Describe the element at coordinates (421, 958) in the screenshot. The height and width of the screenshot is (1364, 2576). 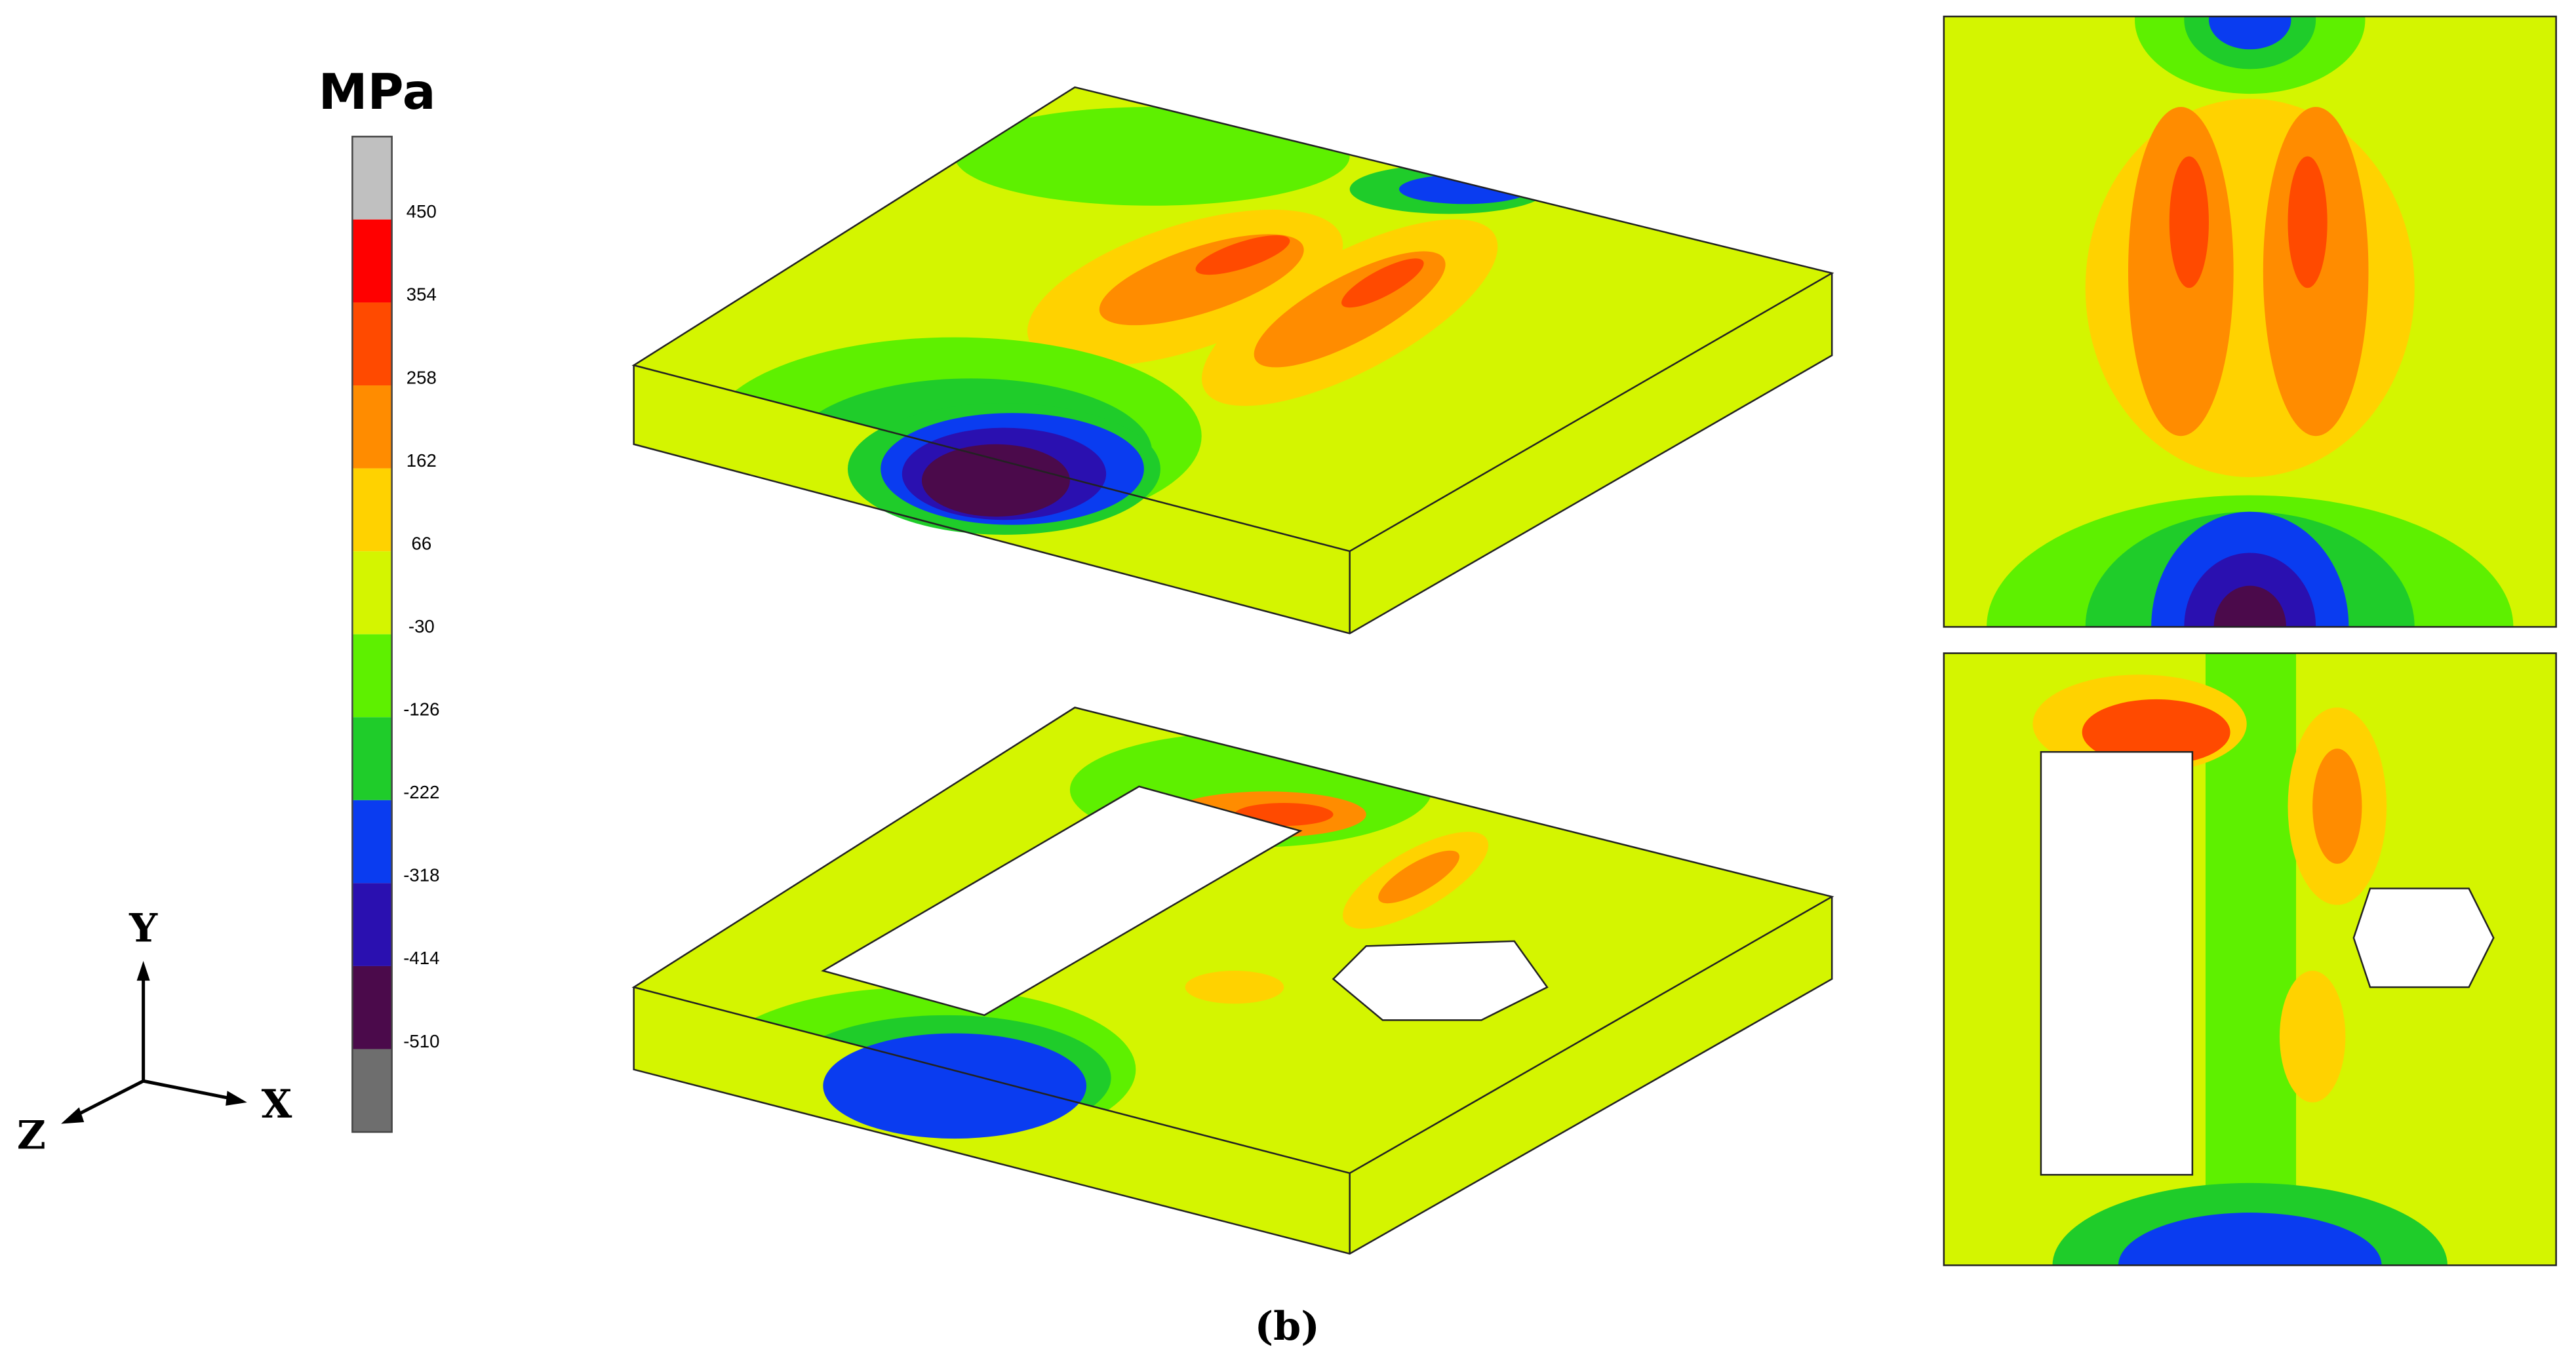
I see `colorbar-label: -414` at that location.